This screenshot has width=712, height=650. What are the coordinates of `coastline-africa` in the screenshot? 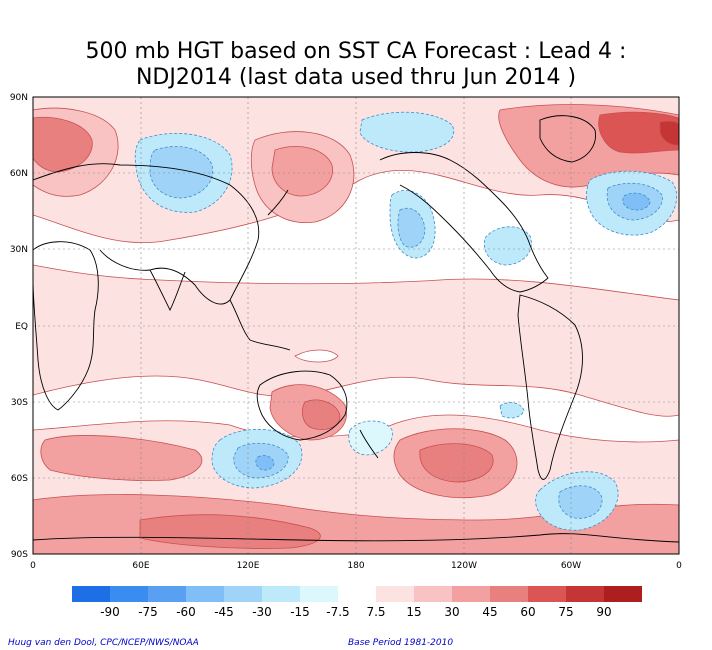 It's located at (66, 326).